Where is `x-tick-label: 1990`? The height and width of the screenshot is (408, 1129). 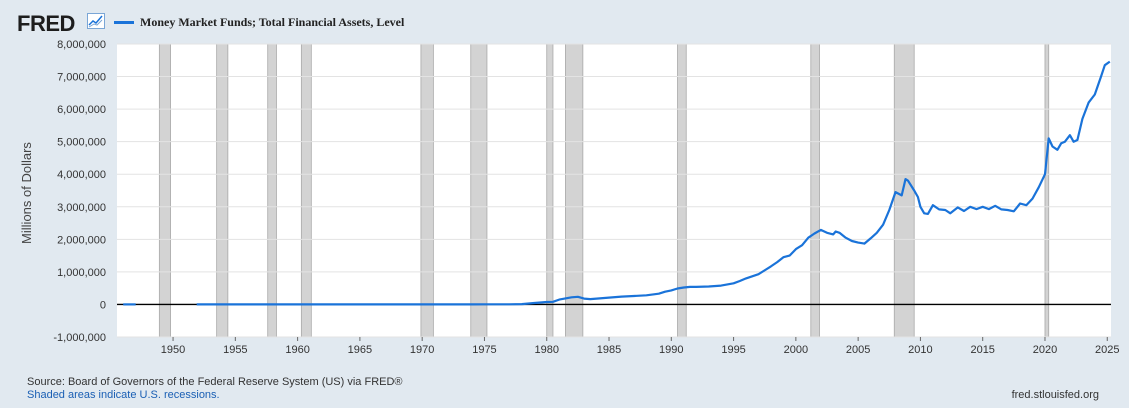
x-tick-label: 1990 is located at coordinates (671, 350).